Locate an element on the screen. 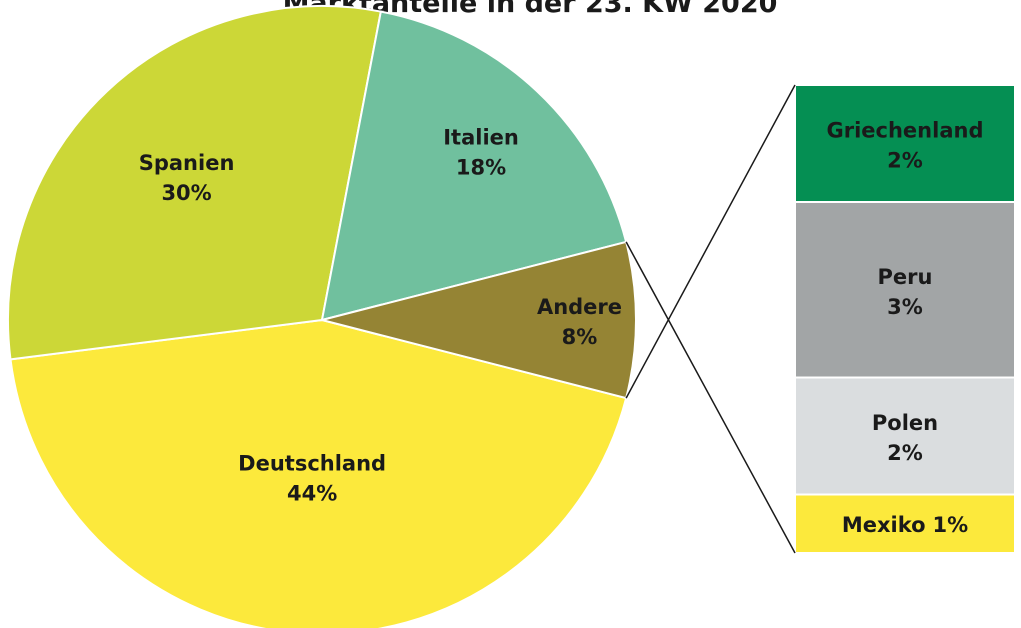  slice-value: 30% is located at coordinates (186, 193).